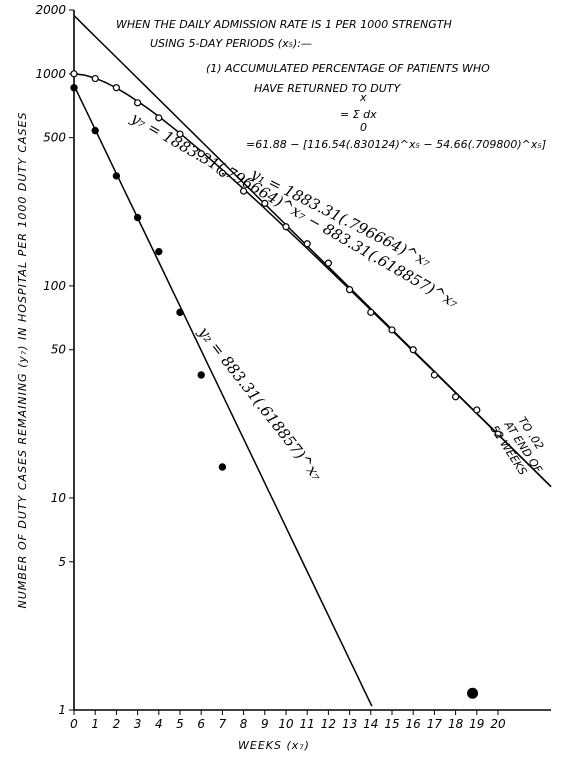  What do you see at coordinates (363, 127) in the screenshot?
I see `formula-sum-lower: 0` at bounding box center [363, 127].